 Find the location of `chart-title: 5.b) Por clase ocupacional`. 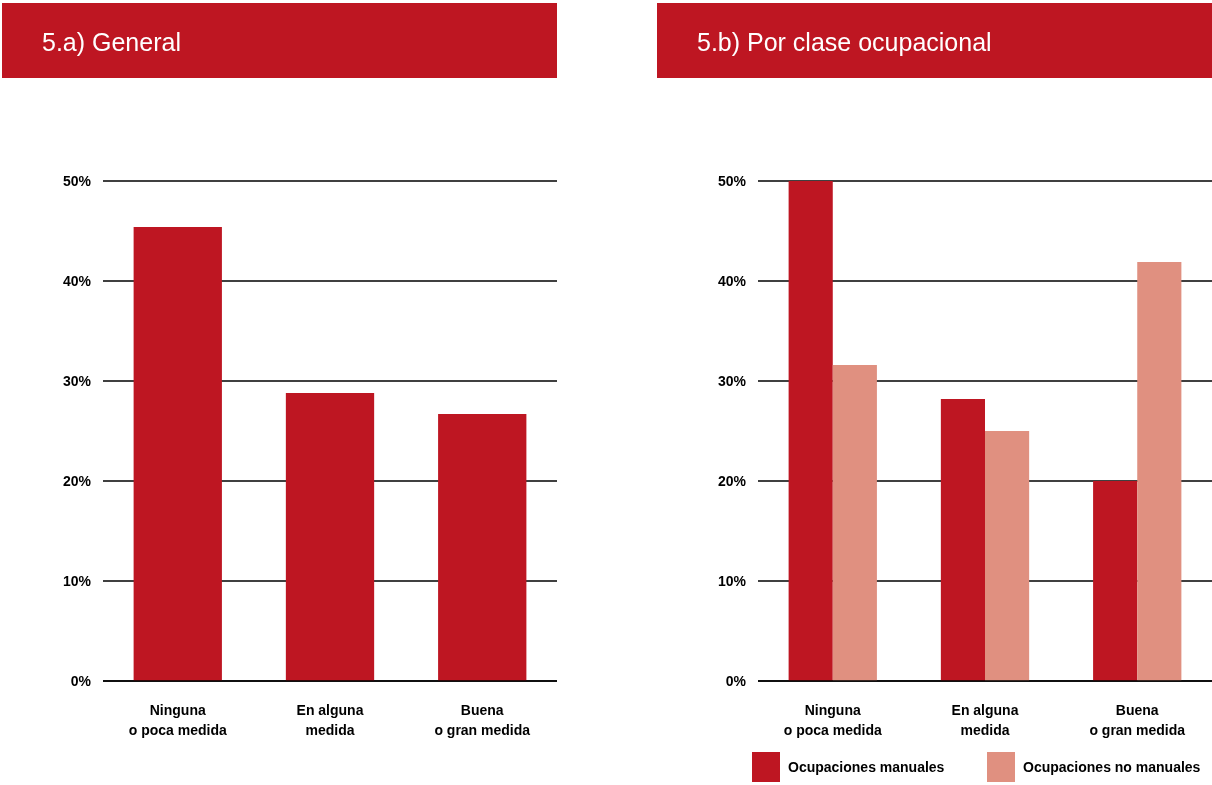

chart-title: 5.b) Por clase ocupacional is located at coordinates (844, 42).